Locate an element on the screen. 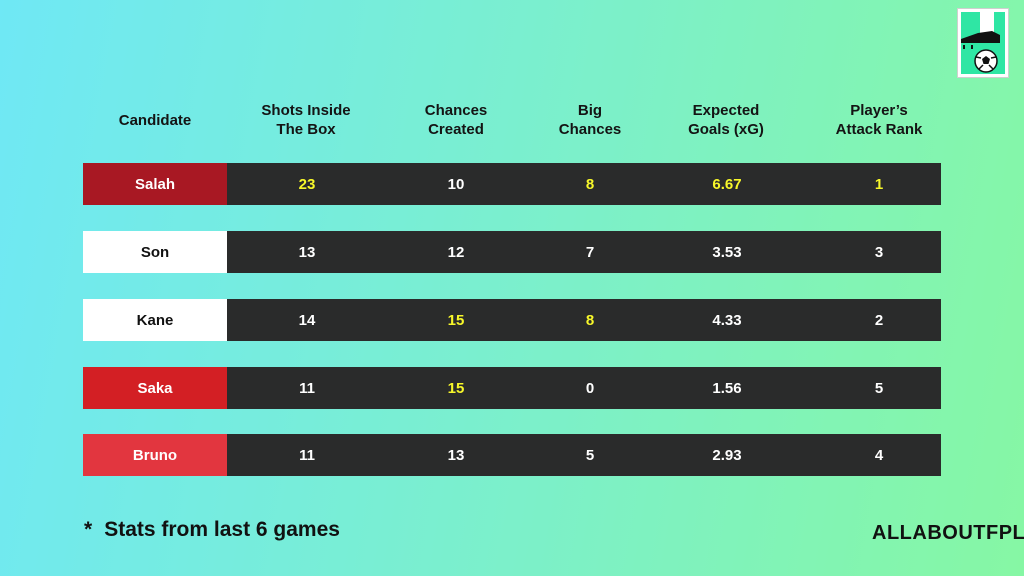  column-header-big-chances: Big Chances is located at coordinates (590, 120).